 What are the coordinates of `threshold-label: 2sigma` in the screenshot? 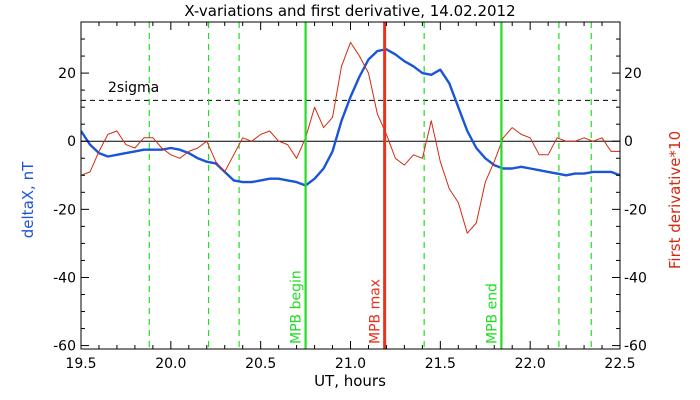 It's located at (133, 88).